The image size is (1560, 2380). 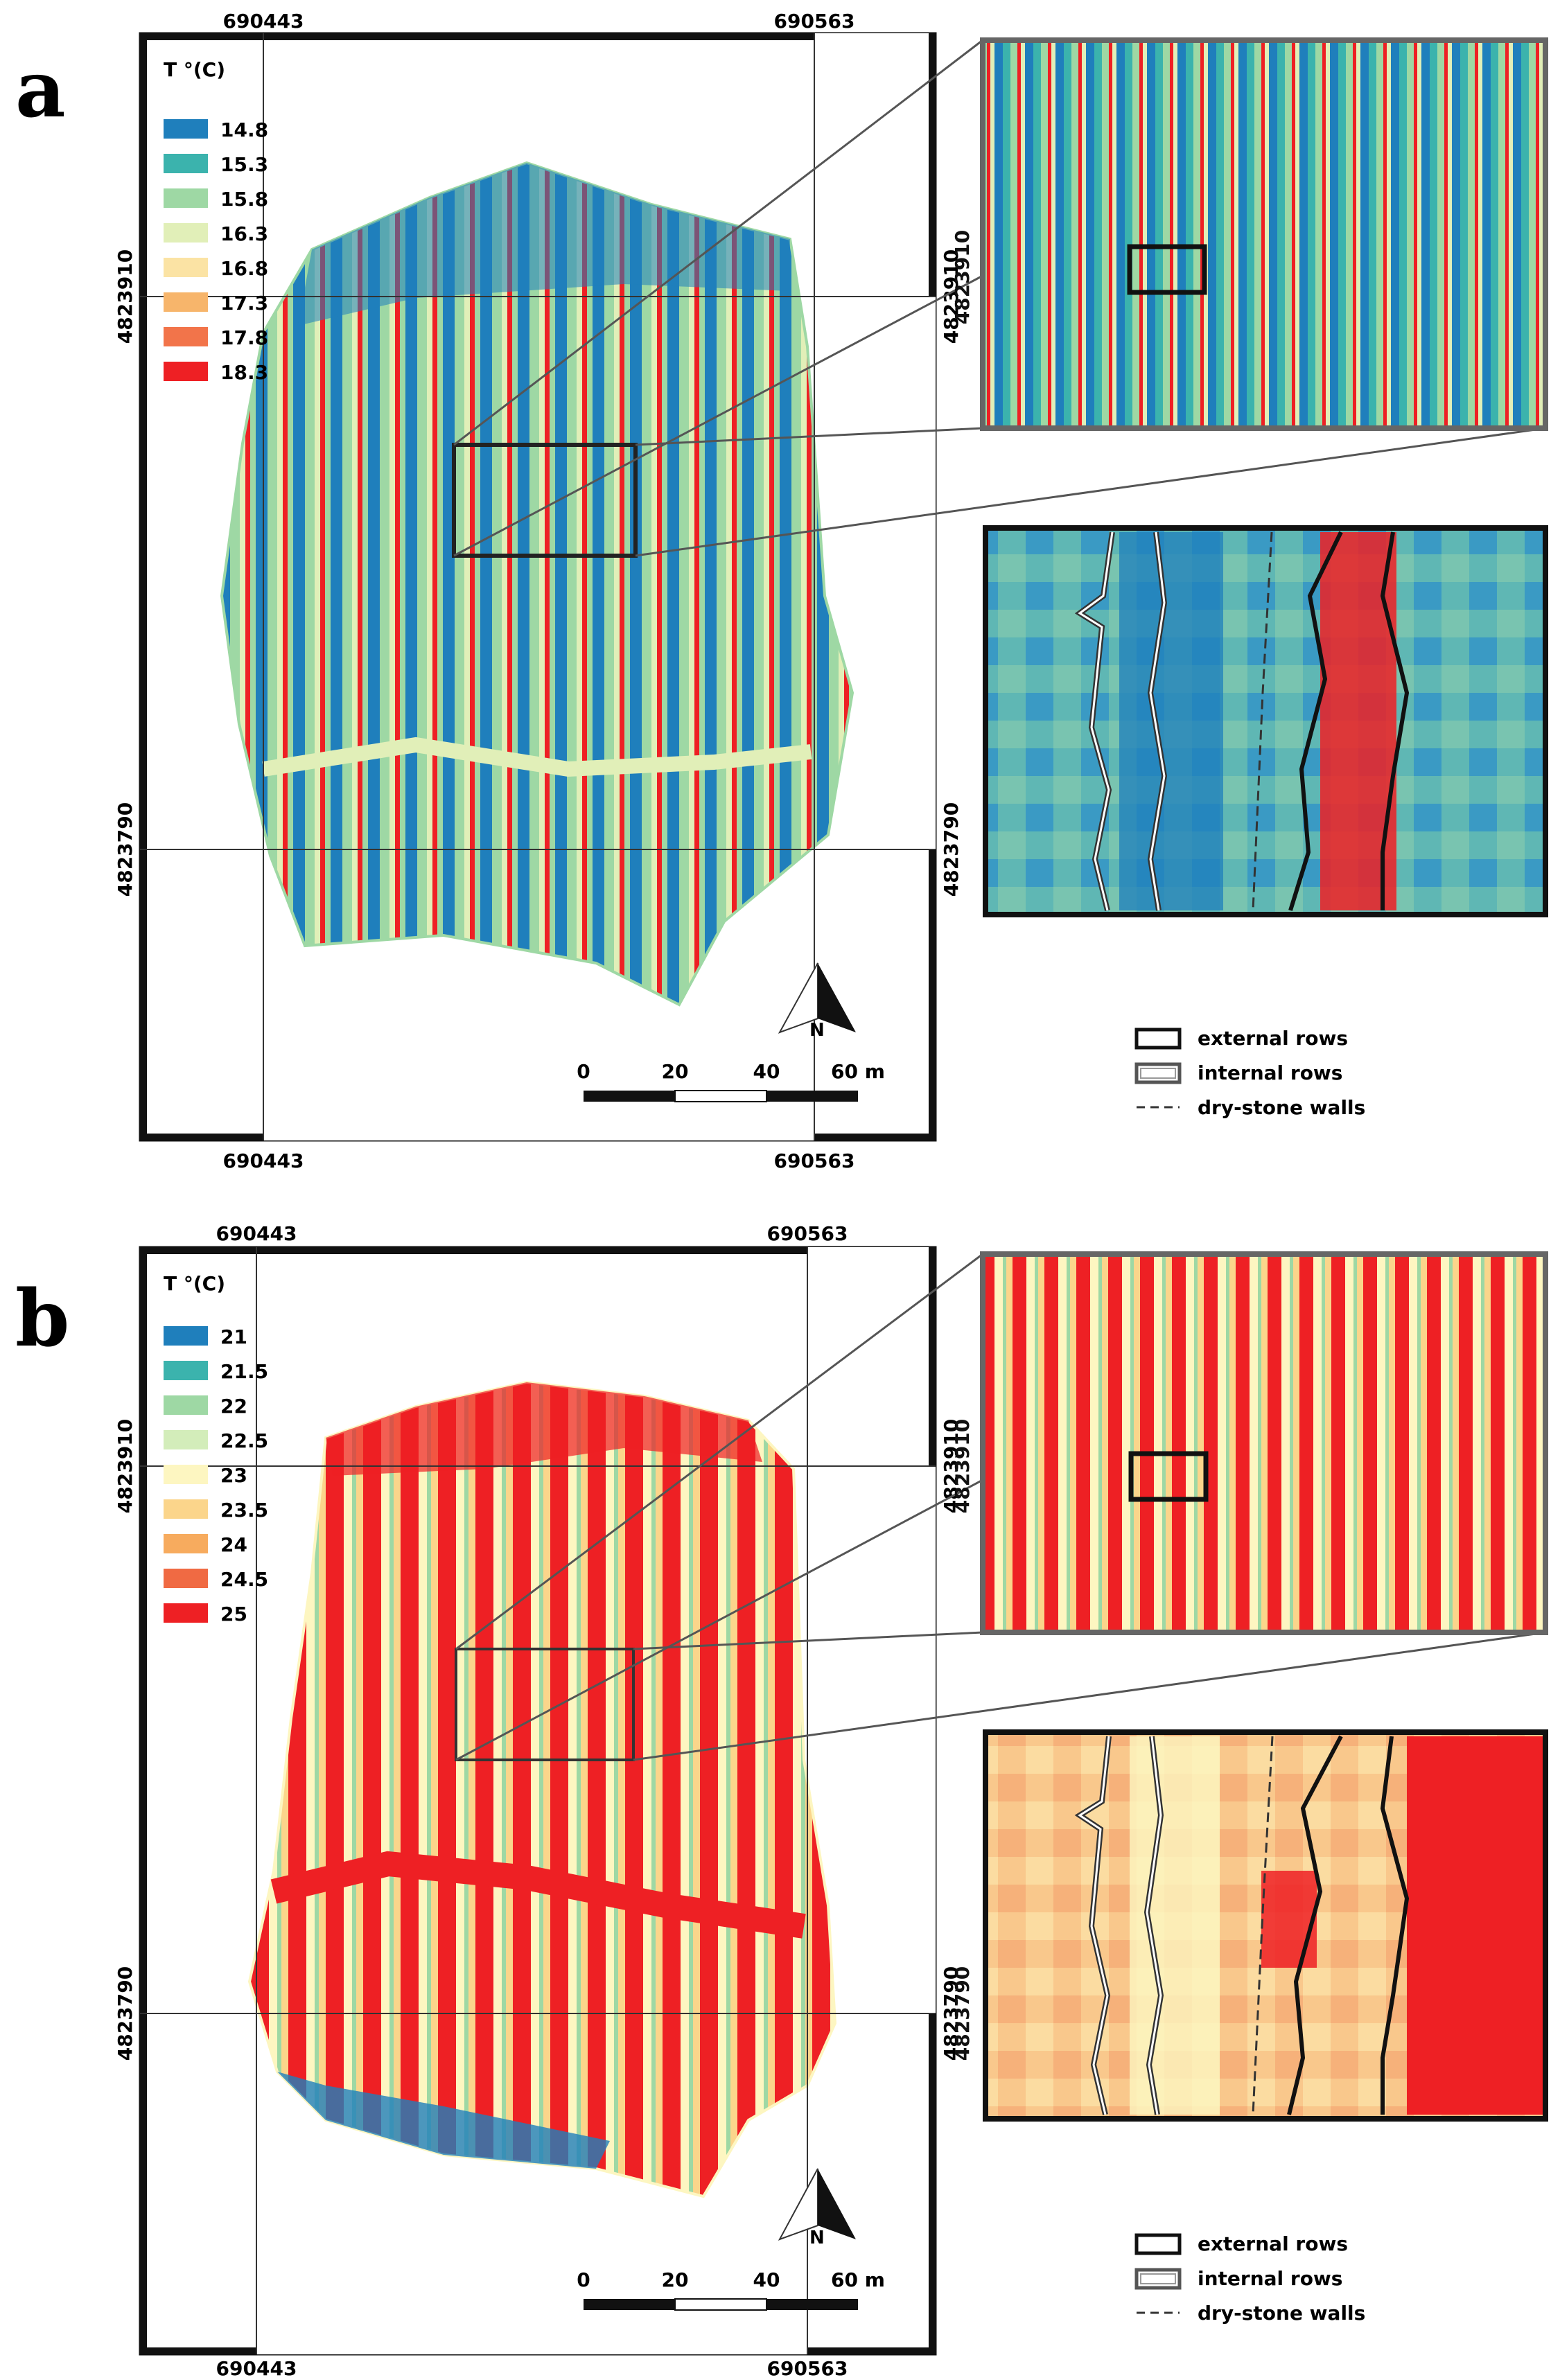 What do you see at coordinates (244, 199) in the screenshot?
I see `legend-label: 15.8` at bounding box center [244, 199].